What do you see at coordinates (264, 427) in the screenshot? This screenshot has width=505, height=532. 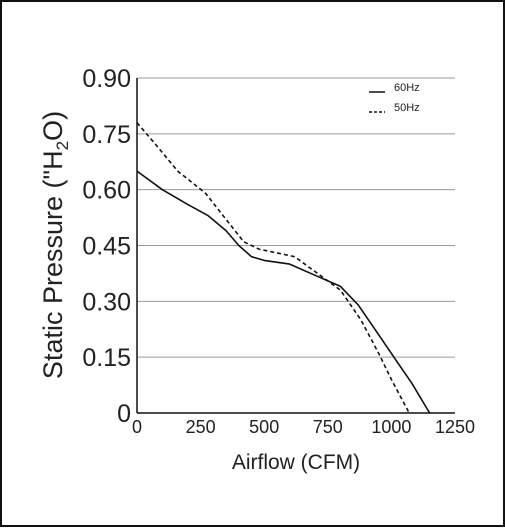 I see `x-tick-label: 500` at bounding box center [264, 427].